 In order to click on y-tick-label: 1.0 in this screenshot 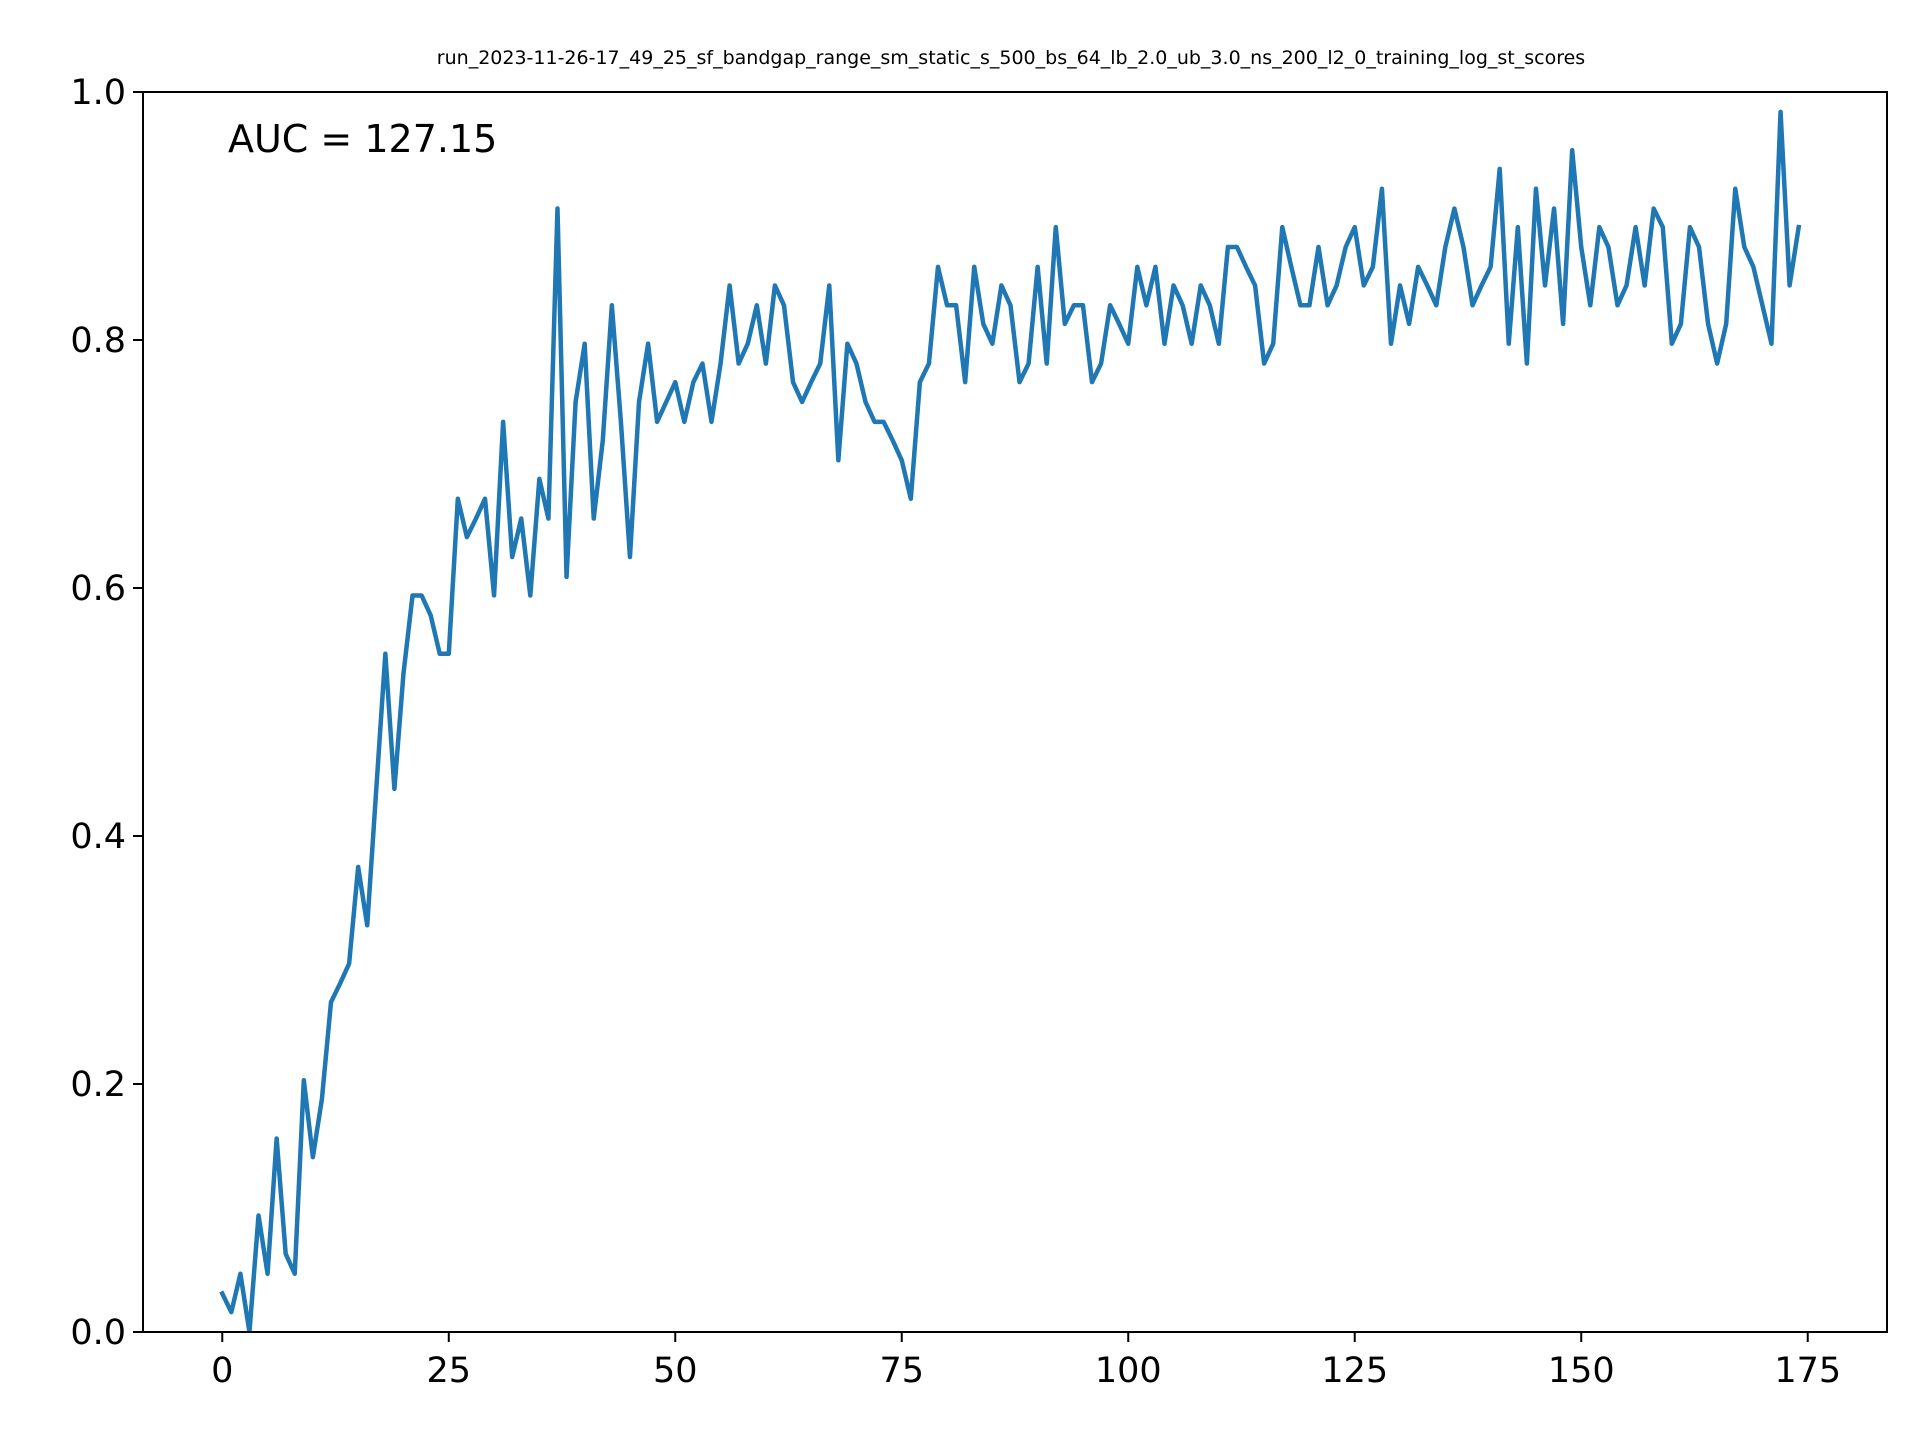, I will do `click(98, 93)`.